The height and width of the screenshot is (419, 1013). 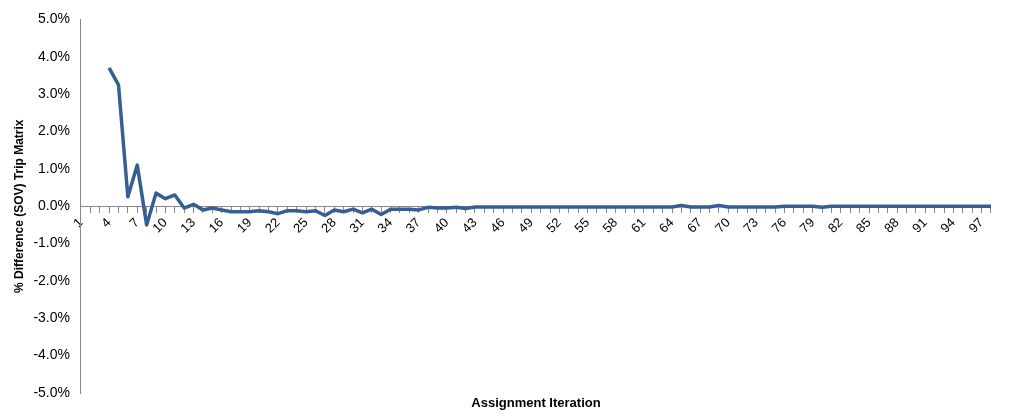 What do you see at coordinates (976, 225) in the screenshot?
I see `x-tick-label: 97` at bounding box center [976, 225].